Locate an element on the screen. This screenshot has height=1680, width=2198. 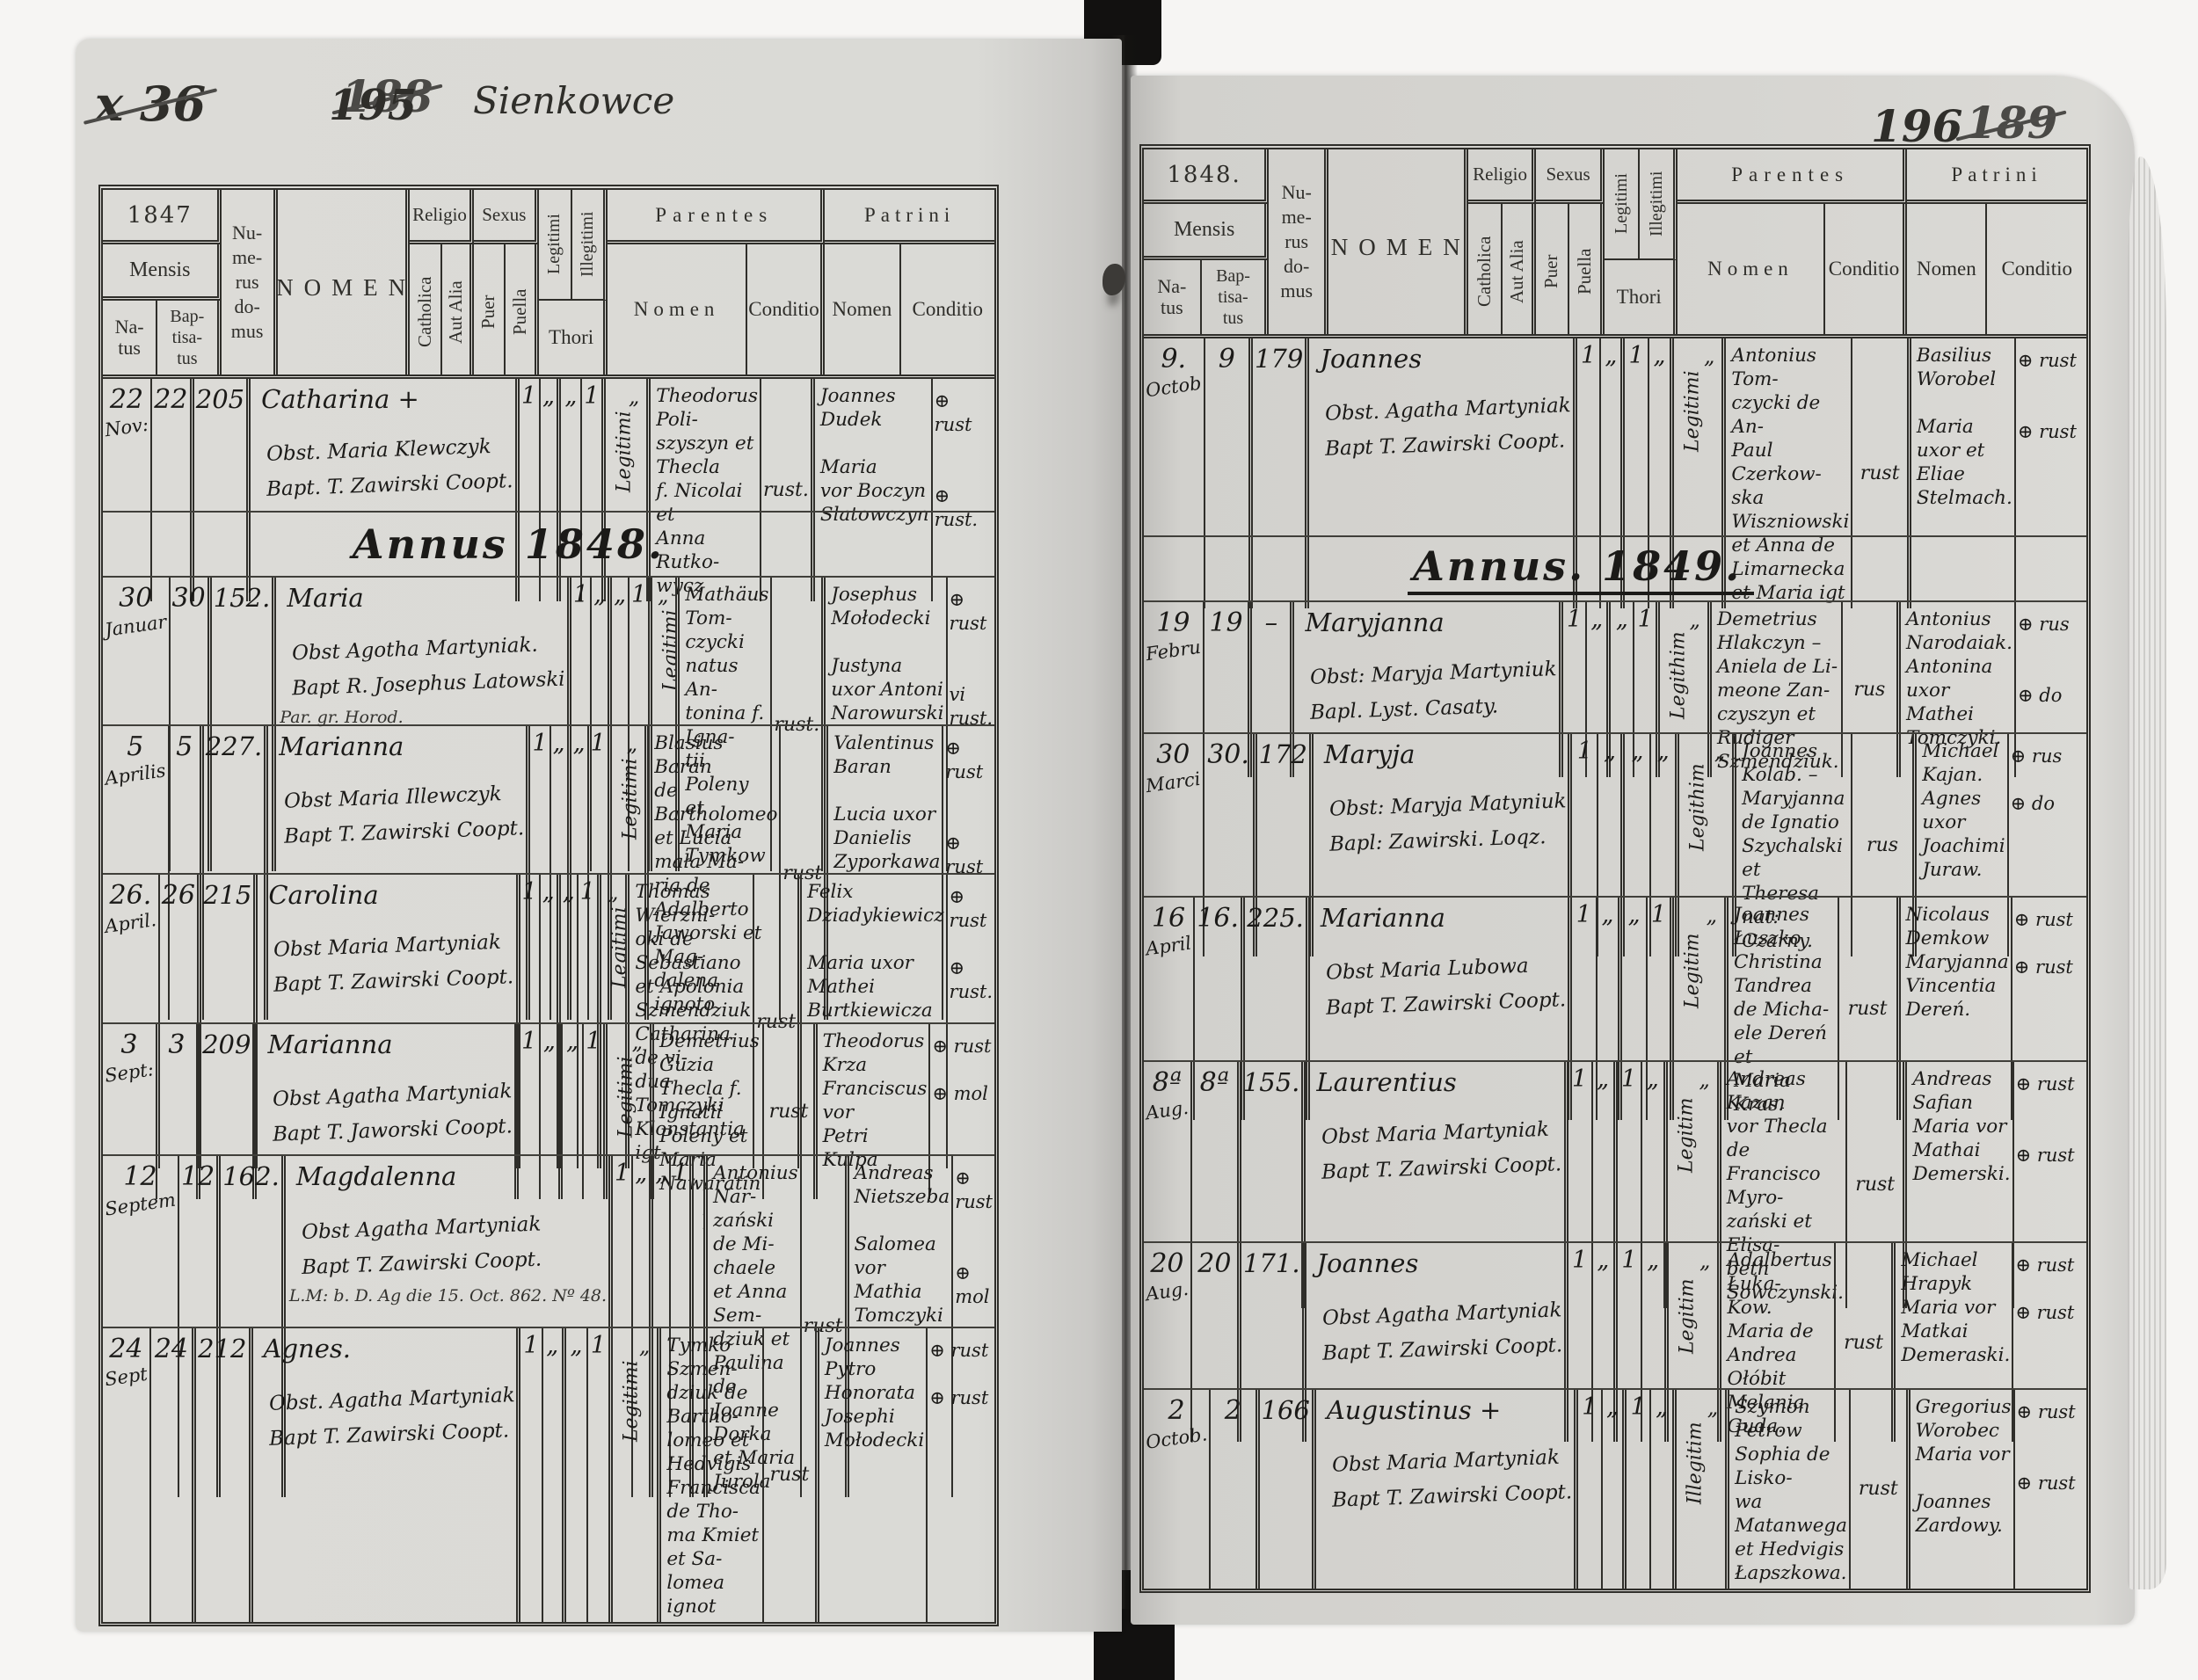
house-number-cell: 172 is located at coordinates (1285, 844).